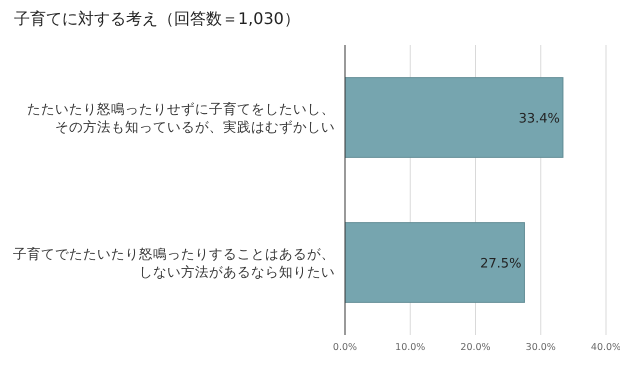 The height and width of the screenshot is (365, 620). What do you see at coordinates (475, 347) in the screenshot?
I see `x-tick-label: 20.0%` at bounding box center [475, 347].